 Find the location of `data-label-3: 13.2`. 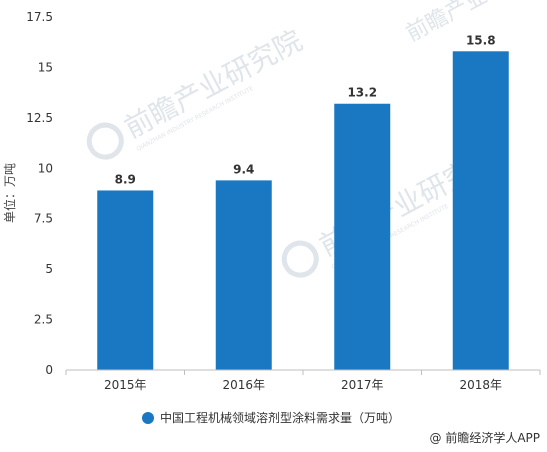

data-label-3: 13.2 is located at coordinates (362, 93).